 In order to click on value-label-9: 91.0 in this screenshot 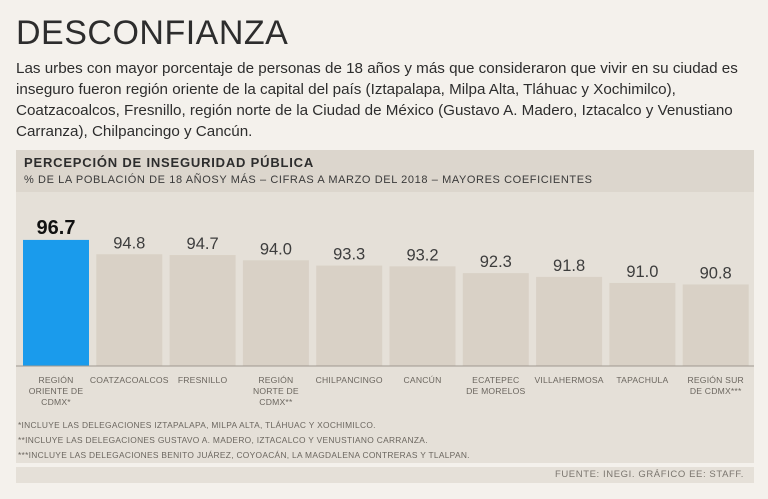, I will do `click(642, 272)`.